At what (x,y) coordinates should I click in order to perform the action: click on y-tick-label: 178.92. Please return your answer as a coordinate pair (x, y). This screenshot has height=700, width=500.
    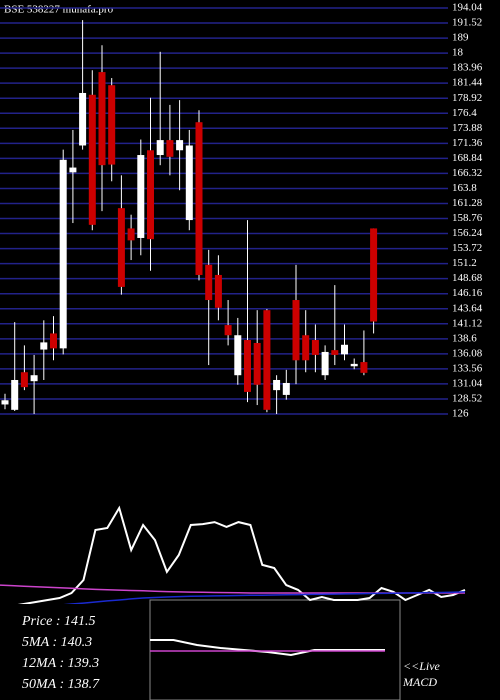
    Looking at the image, I should click on (467, 98).